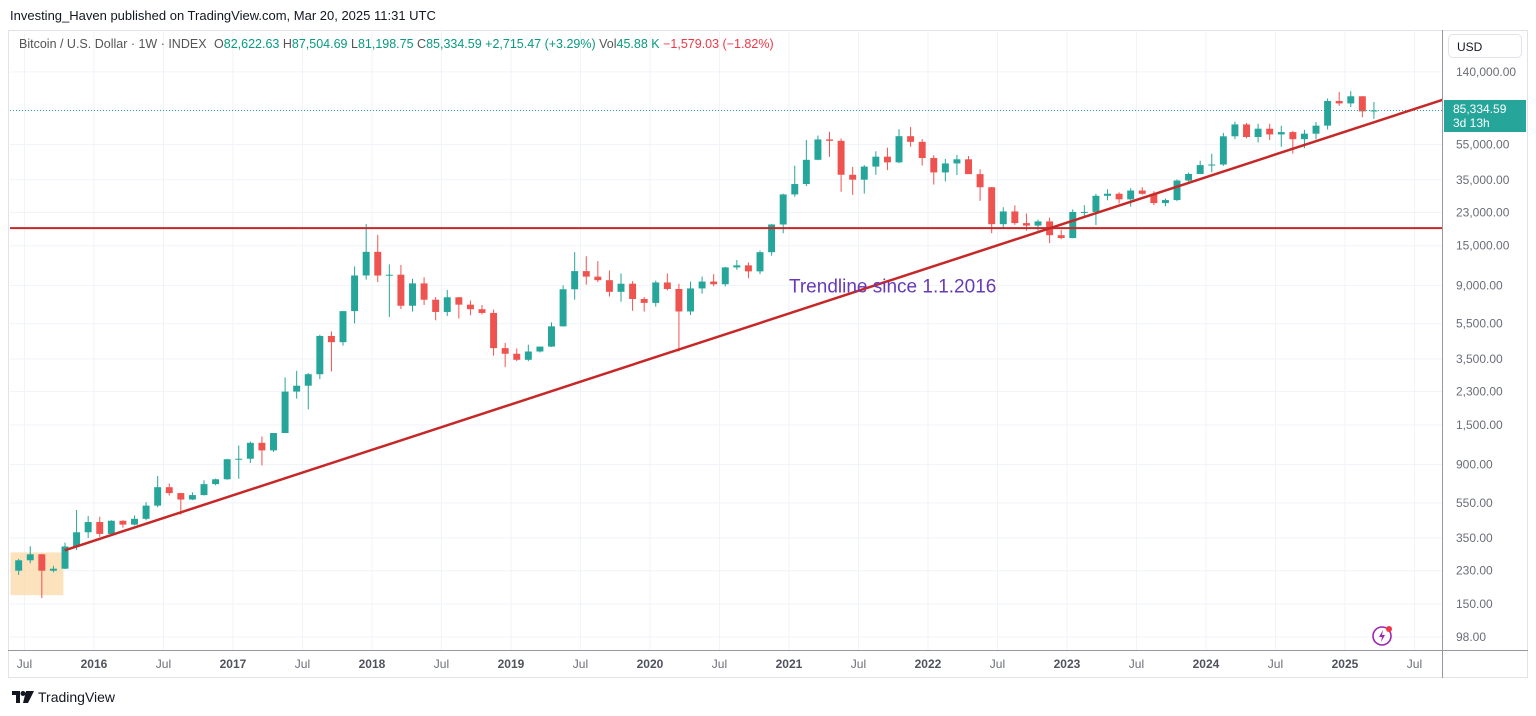 This screenshot has height=716, width=1536. I want to click on volume-label: Vol, so click(608, 44).